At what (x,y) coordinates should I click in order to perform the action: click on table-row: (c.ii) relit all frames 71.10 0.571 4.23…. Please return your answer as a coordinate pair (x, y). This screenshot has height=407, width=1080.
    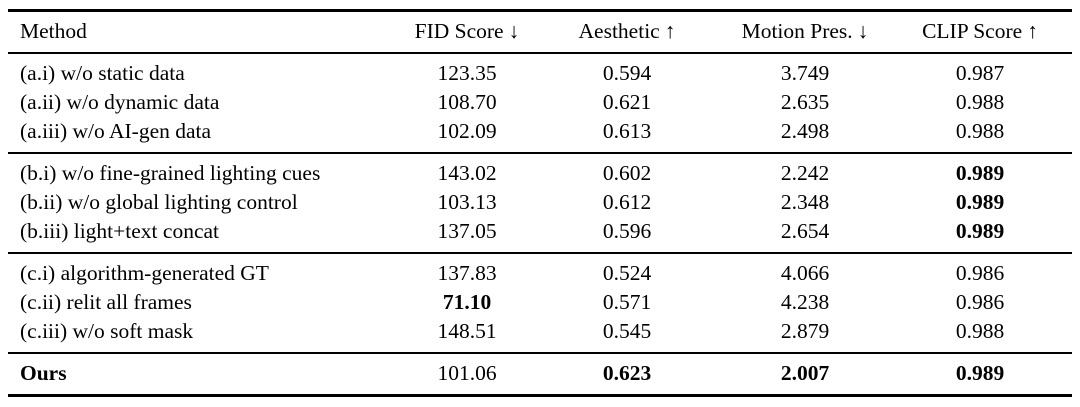
    Looking at the image, I should click on (540, 302).